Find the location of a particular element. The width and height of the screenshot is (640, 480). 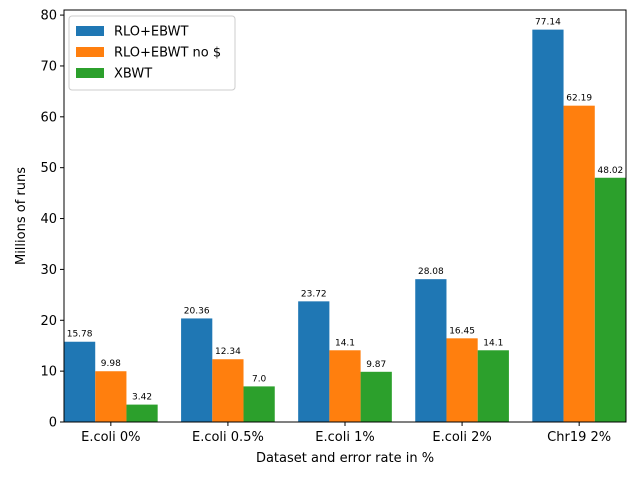

y-tick-label: 60 is located at coordinates (48, 117).